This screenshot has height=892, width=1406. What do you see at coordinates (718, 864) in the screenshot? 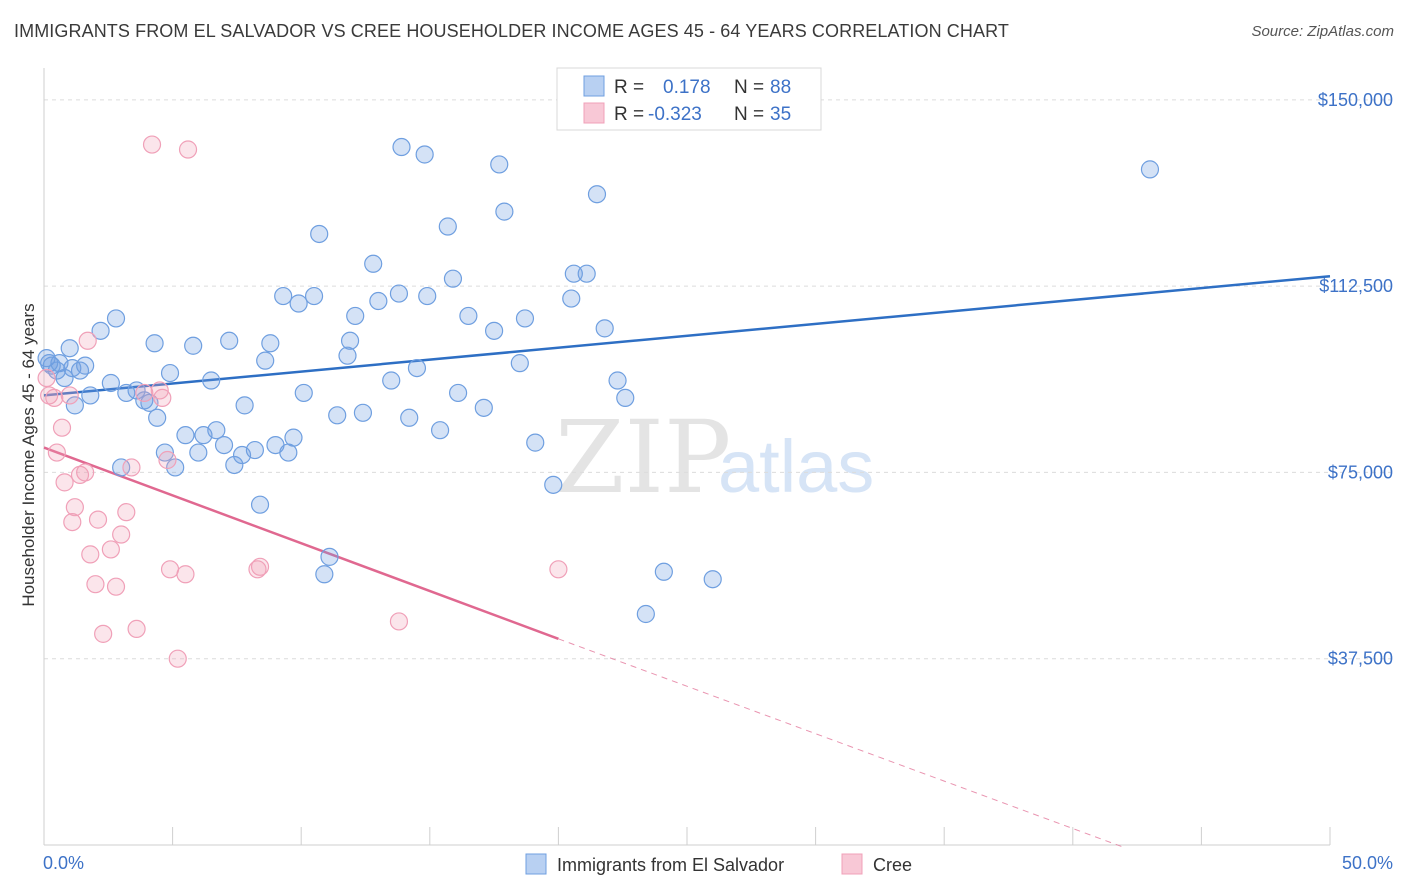
I see `bottom-legend: Immigrants from El Salvador Cree` at bounding box center [718, 864].